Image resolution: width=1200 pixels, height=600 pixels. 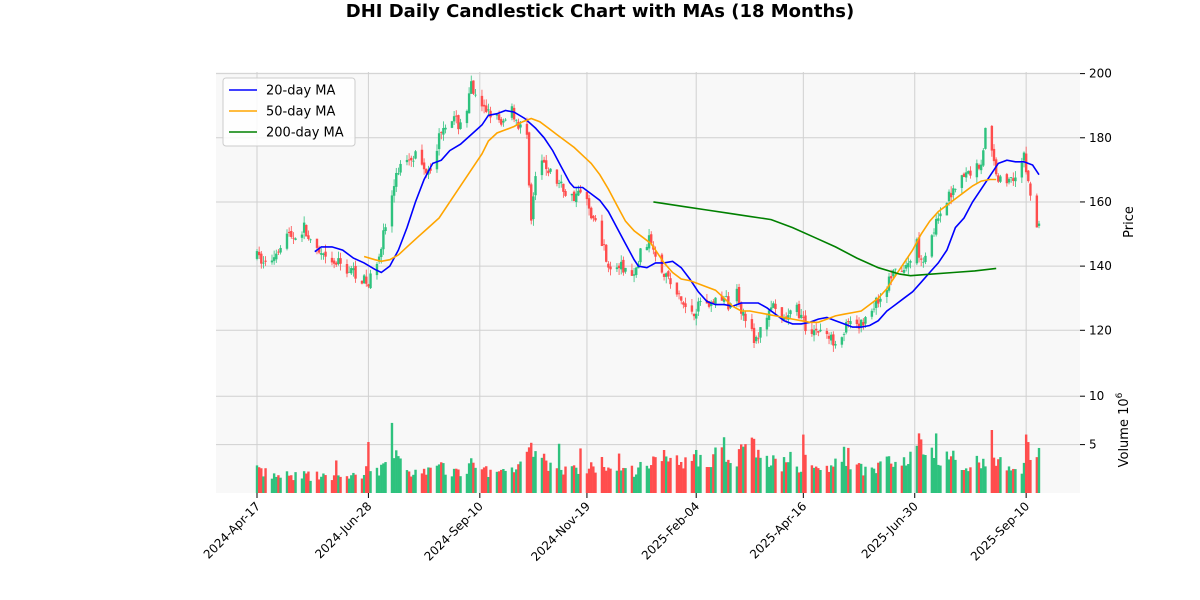 What do you see at coordinates (1100, 266) in the screenshot?
I see `price-tick-label: 140` at bounding box center [1100, 266].